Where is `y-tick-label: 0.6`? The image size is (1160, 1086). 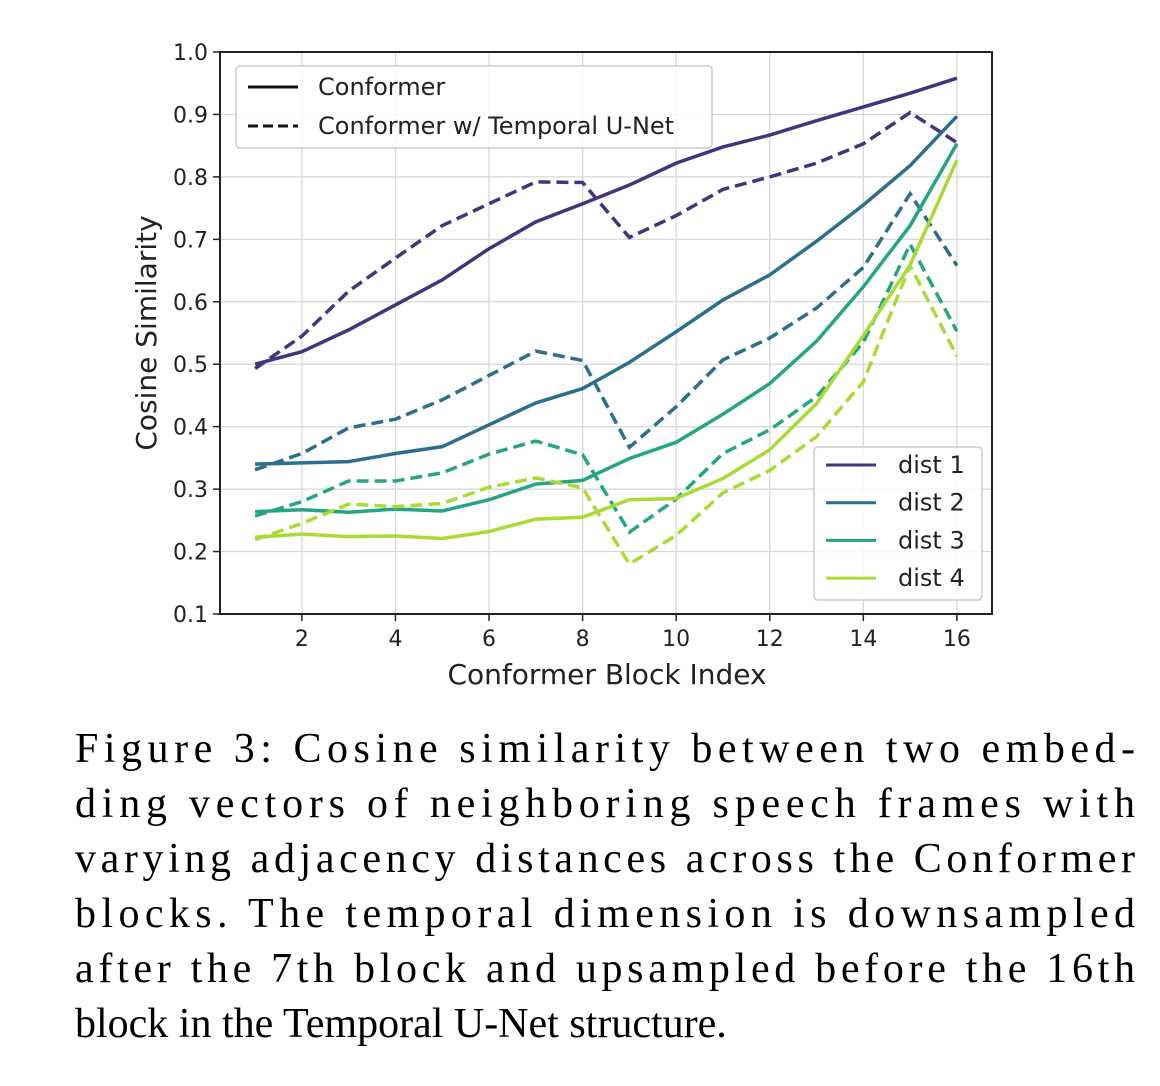
y-tick-label: 0.6 is located at coordinates (190, 303).